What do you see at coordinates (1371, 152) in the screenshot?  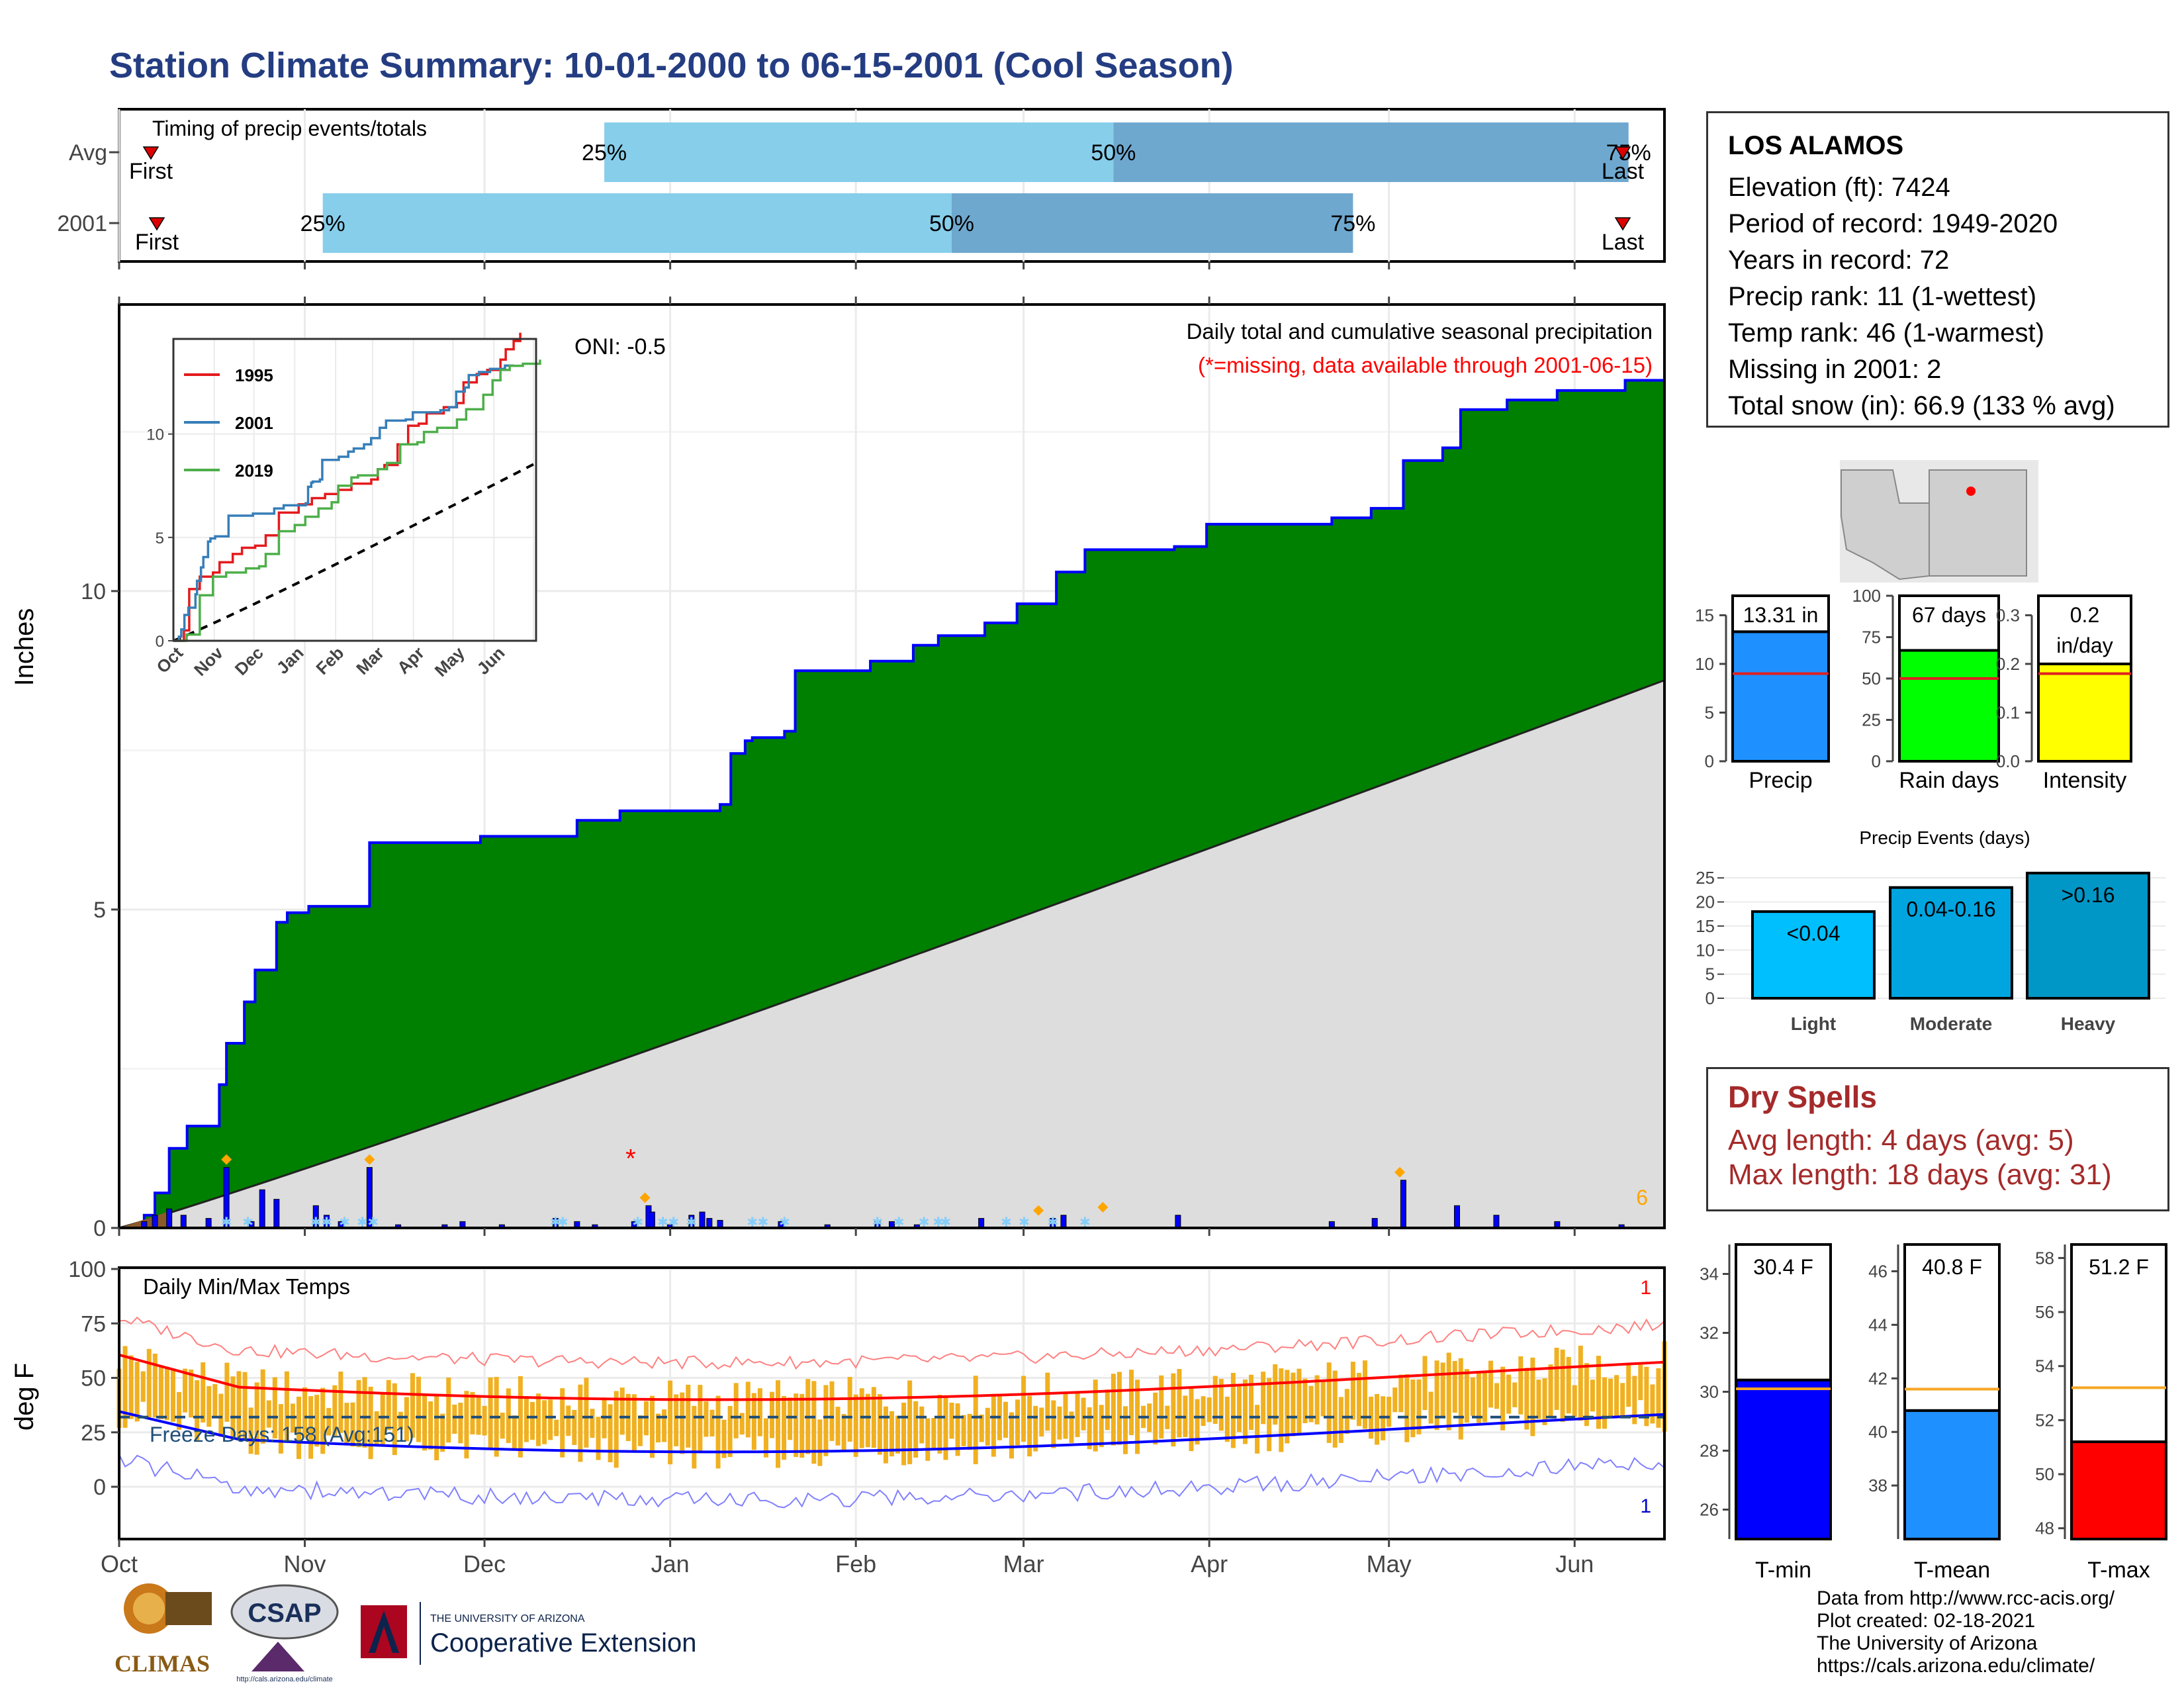 I see `timing-bar-q2` at bounding box center [1371, 152].